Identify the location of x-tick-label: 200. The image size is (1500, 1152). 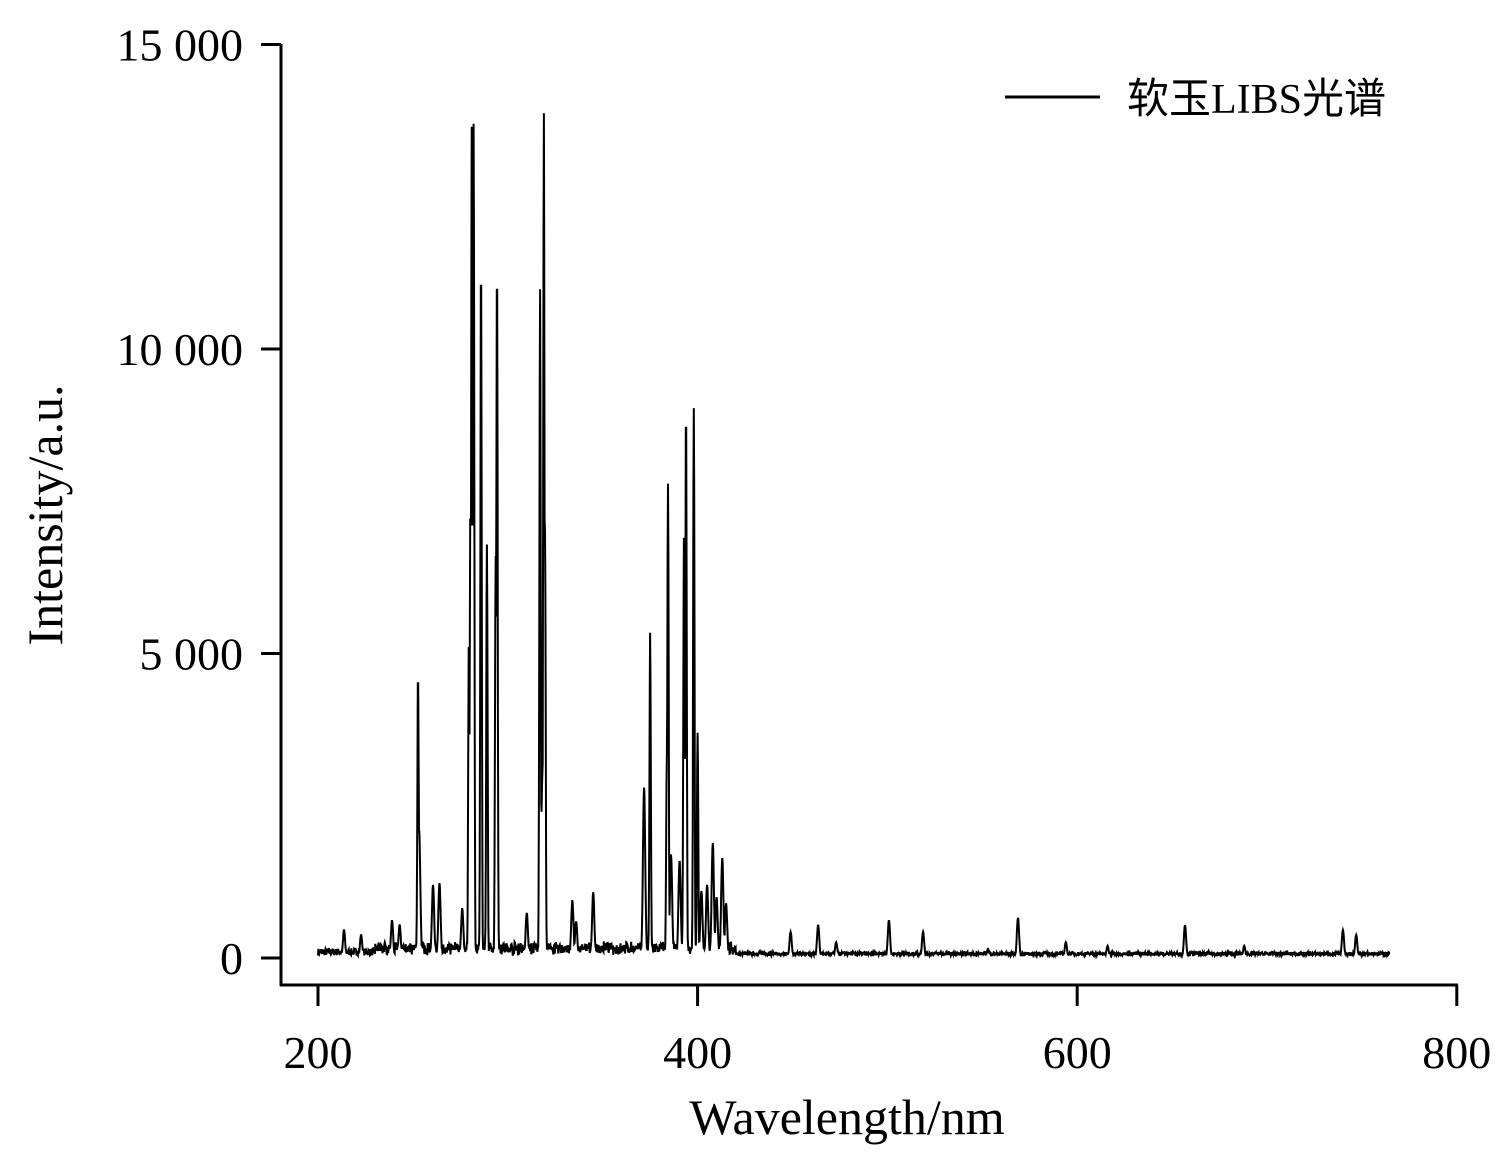
(318, 1052).